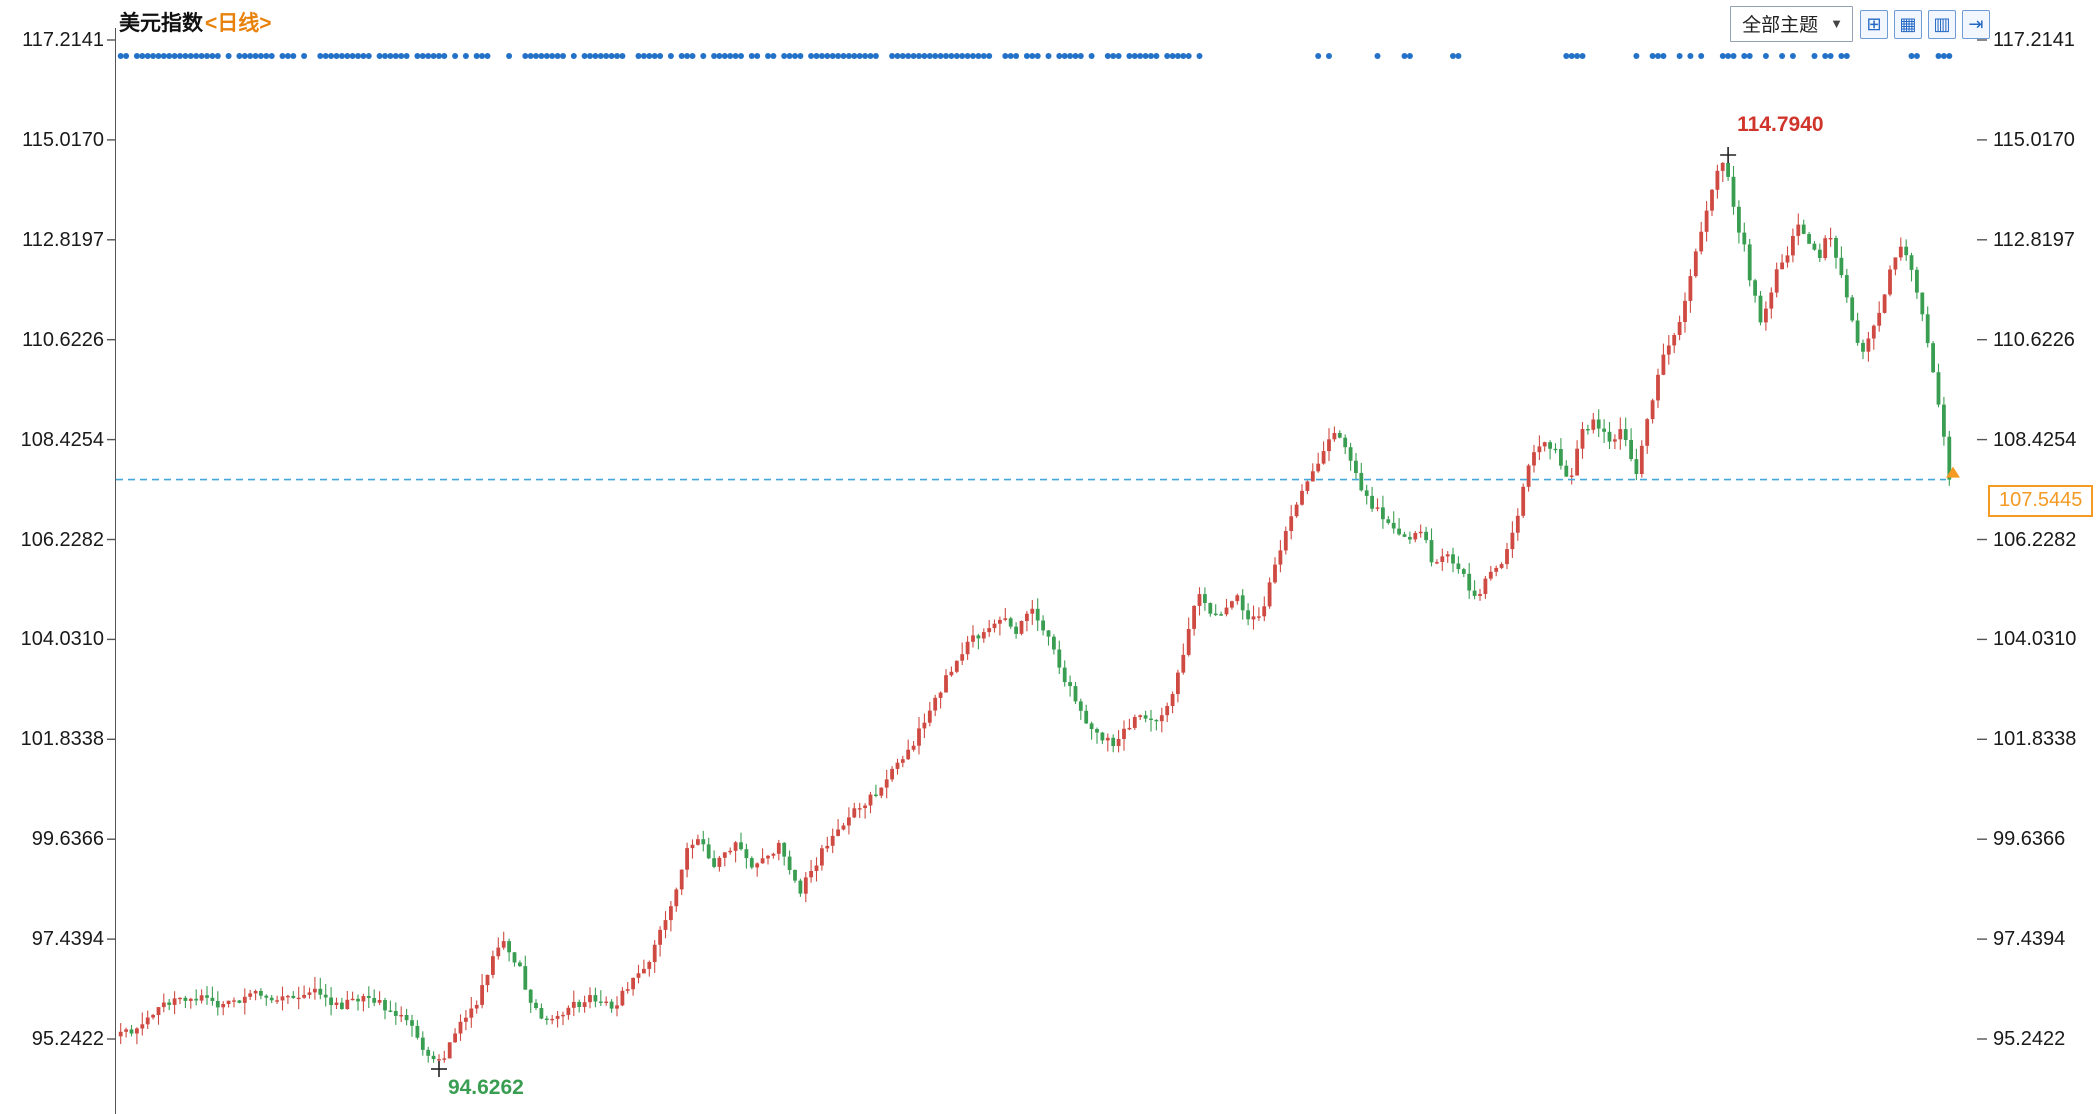 The image size is (2096, 1114). Describe the element at coordinates (1942, 24) in the screenshot. I see `split-panel-icon: ▥` at that location.